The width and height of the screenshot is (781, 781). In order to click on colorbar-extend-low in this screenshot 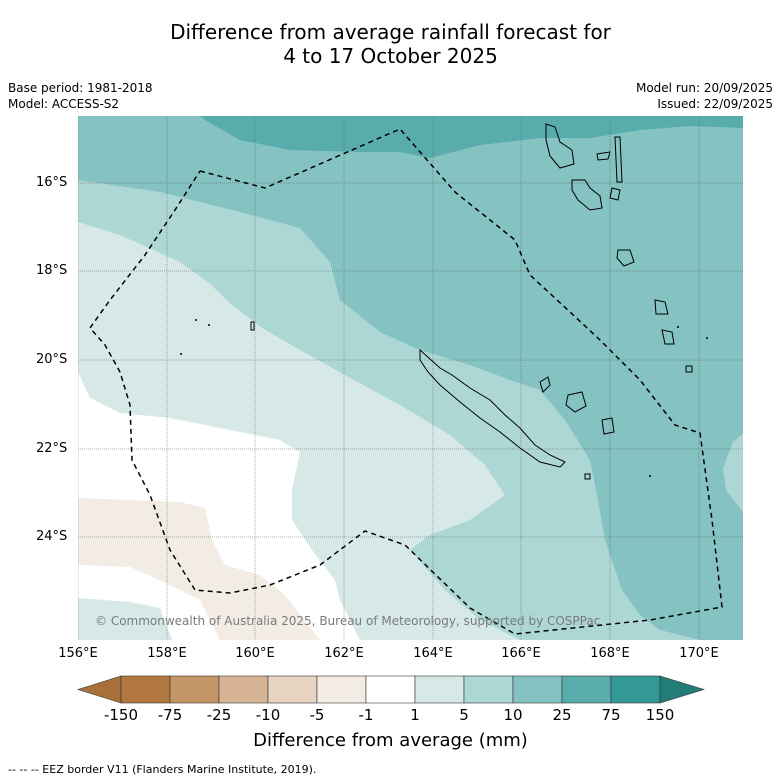, I will do `click(99, 689)`.